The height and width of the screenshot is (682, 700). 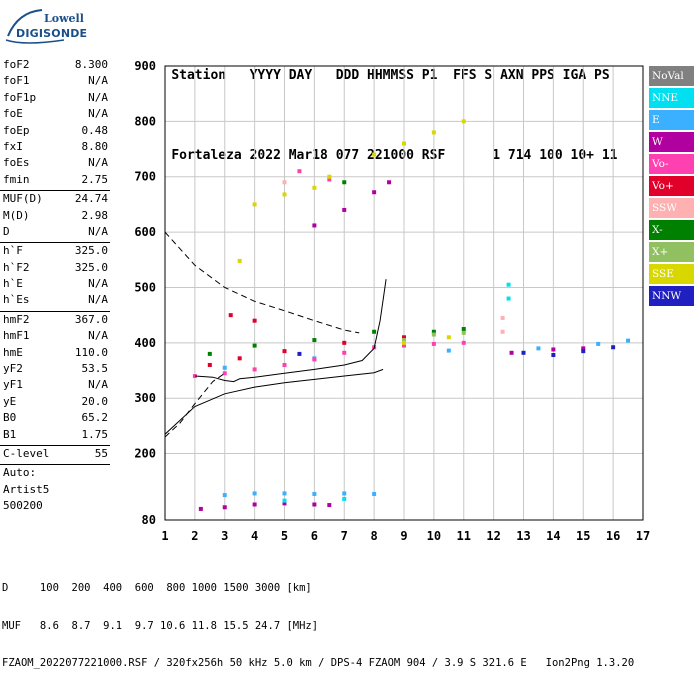 What do you see at coordinates (164, 536) in the screenshot?
I see `x-tick-label: 1` at bounding box center [164, 536].